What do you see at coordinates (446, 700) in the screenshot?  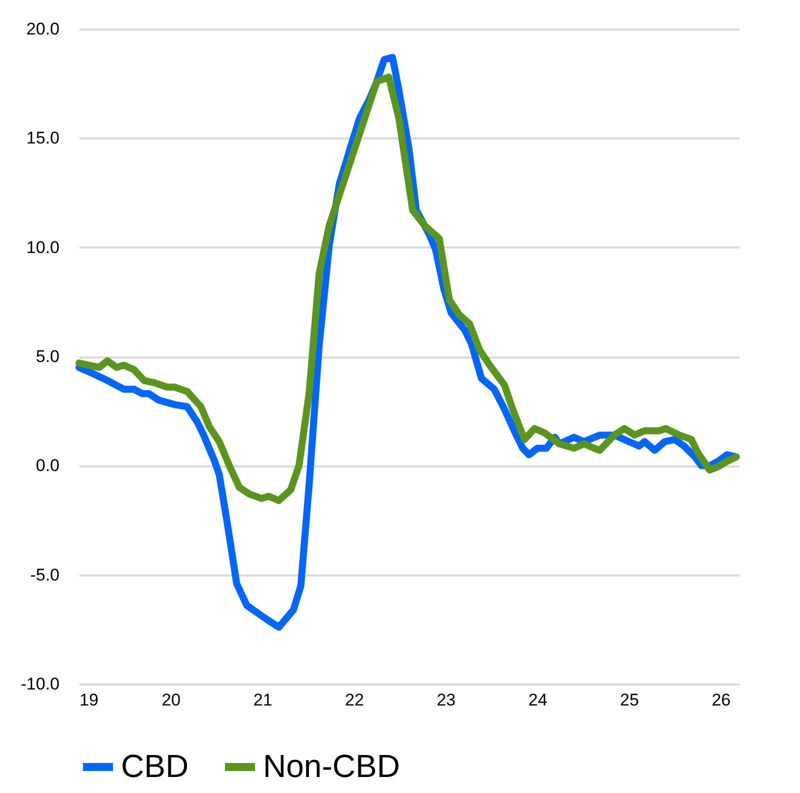 I see `x-tick-label: 23` at bounding box center [446, 700].